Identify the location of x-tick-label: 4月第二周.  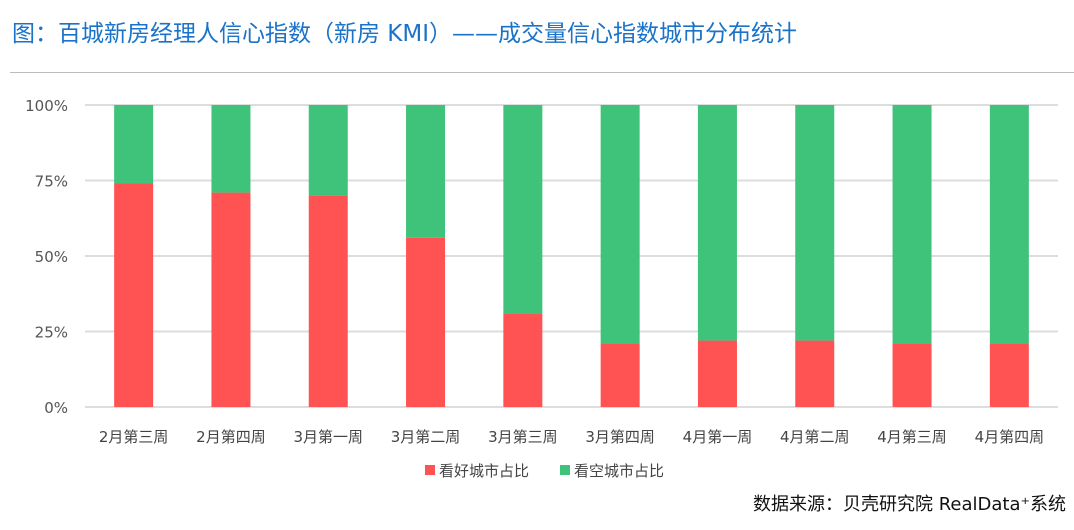
(815, 437).